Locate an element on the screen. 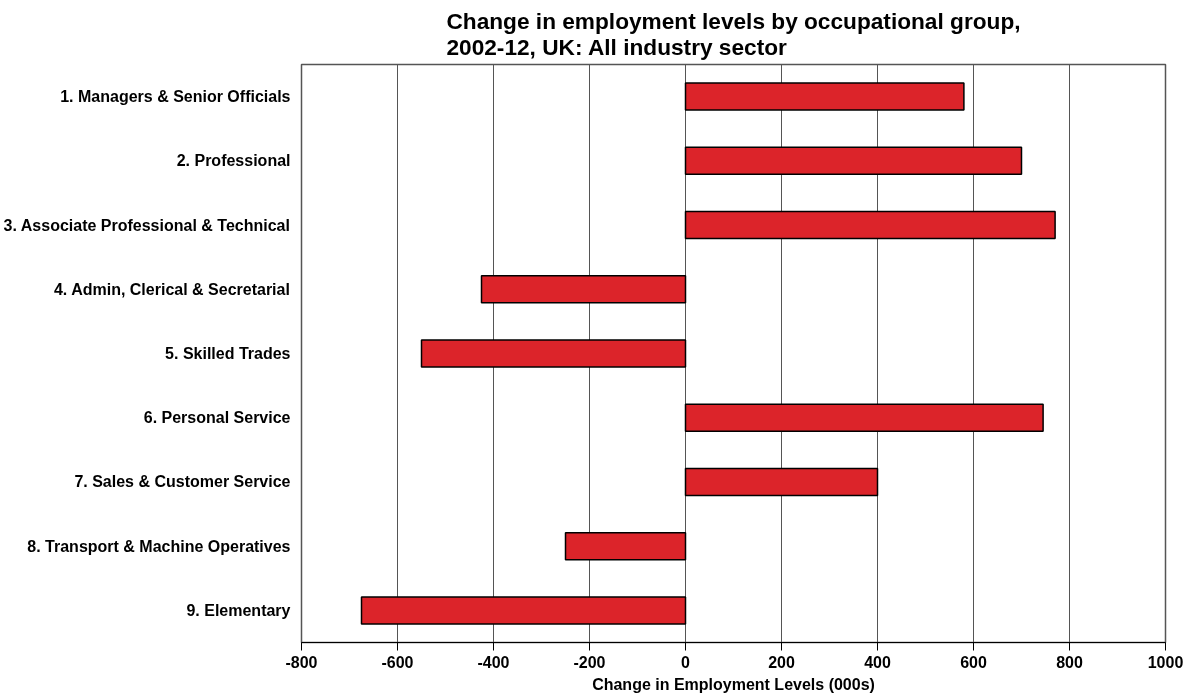  y-tick-label: 6. Personal Service is located at coordinates (217, 418).